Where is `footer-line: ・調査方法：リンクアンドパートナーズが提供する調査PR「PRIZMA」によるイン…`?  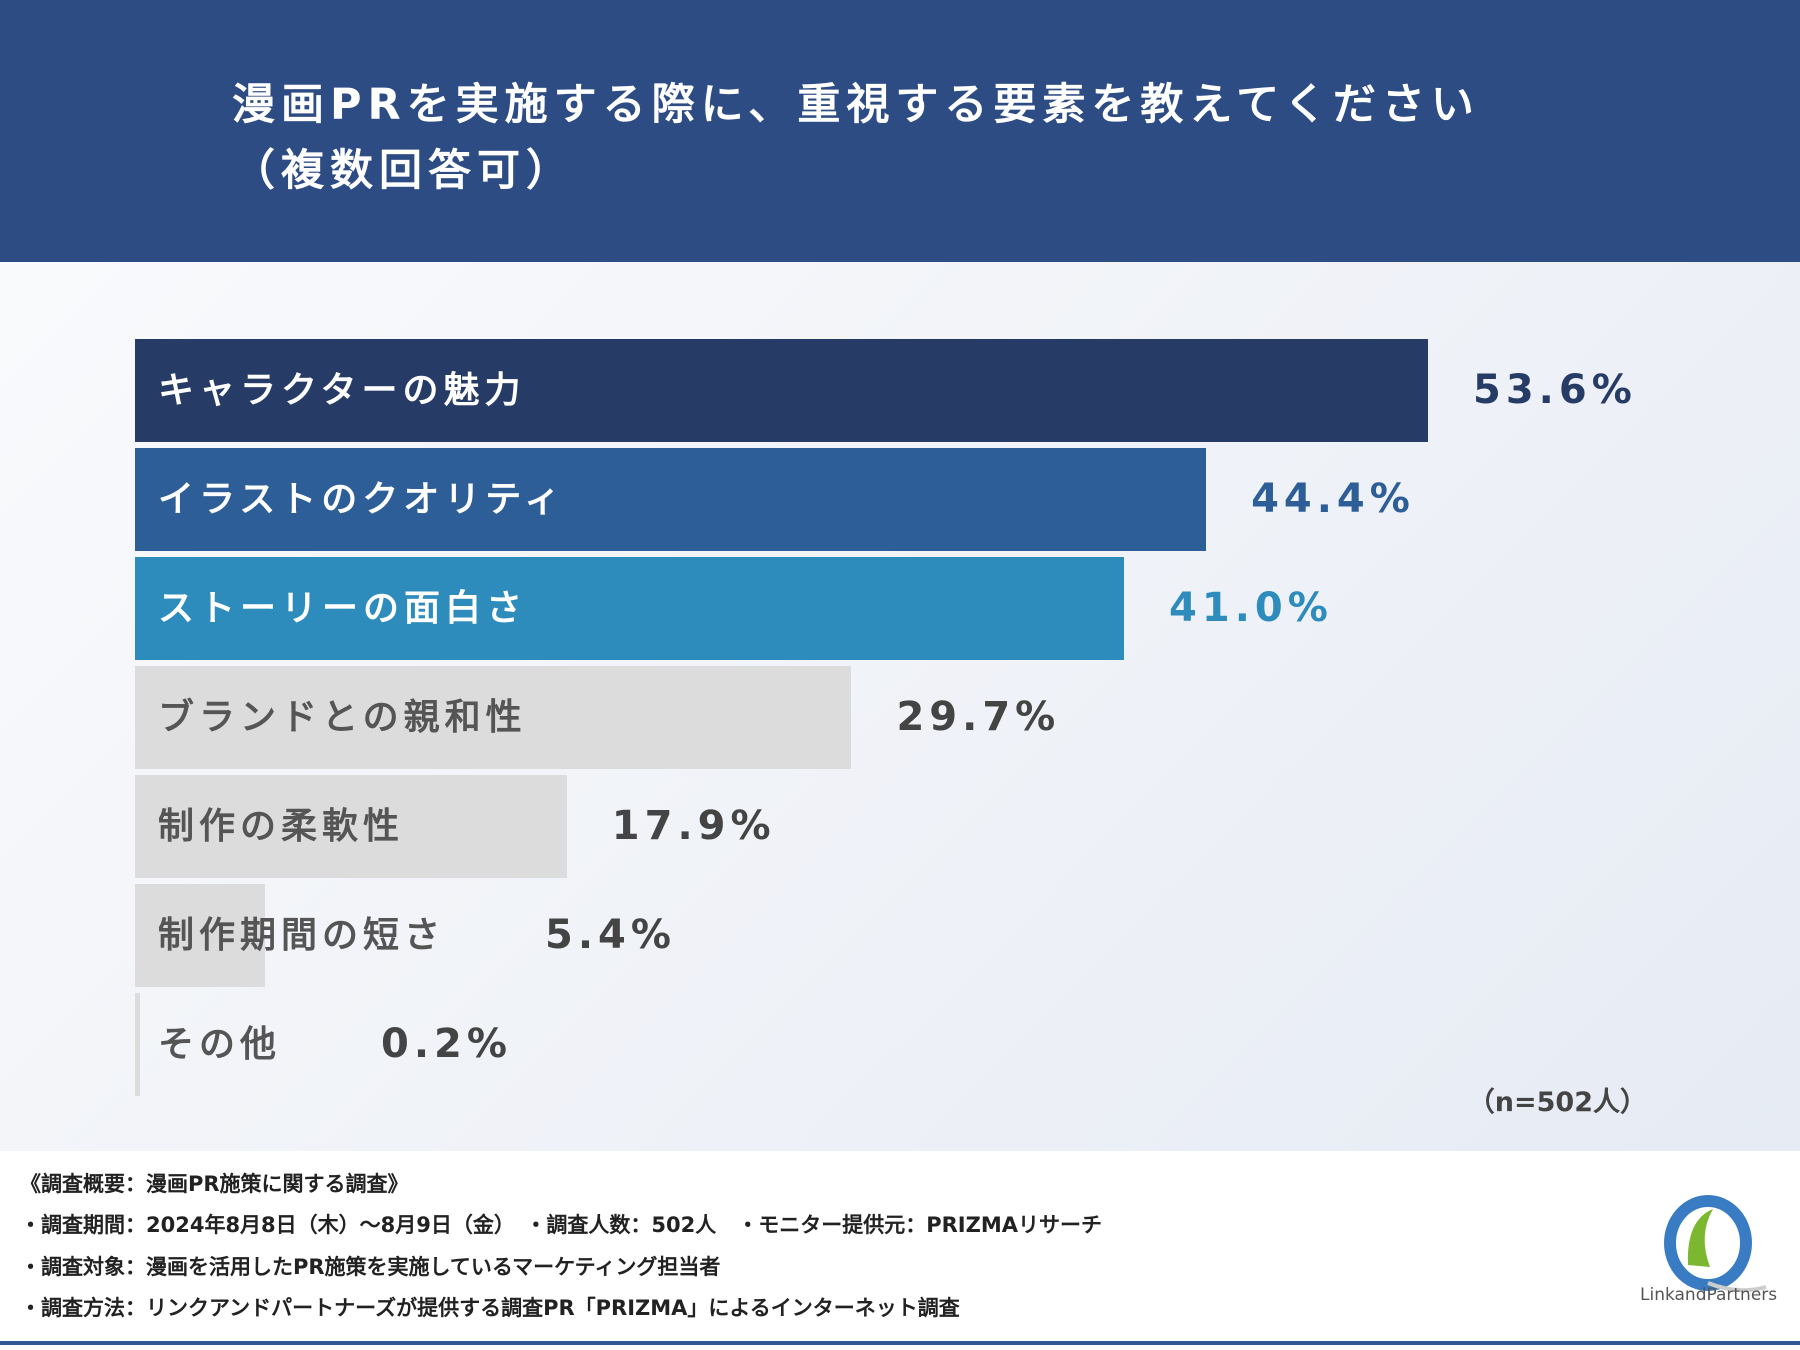
footer-line: ・調査方法：リンクアンドパートナーズが提供する調査PR「PRIZMA」によるイン… is located at coordinates (490, 1308).